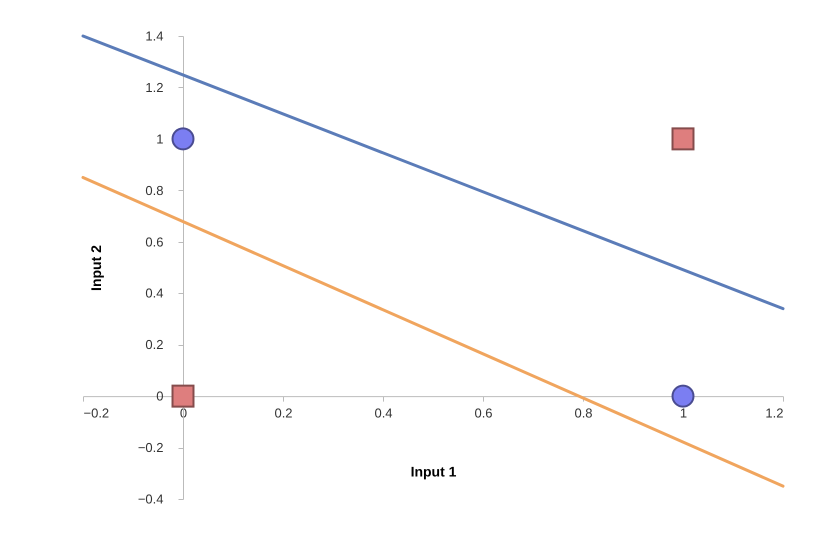 Image resolution: width=829 pixels, height=543 pixels. Describe the element at coordinates (154, 242) in the screenshot. I see `y-tick-label: 0.6` at that location.